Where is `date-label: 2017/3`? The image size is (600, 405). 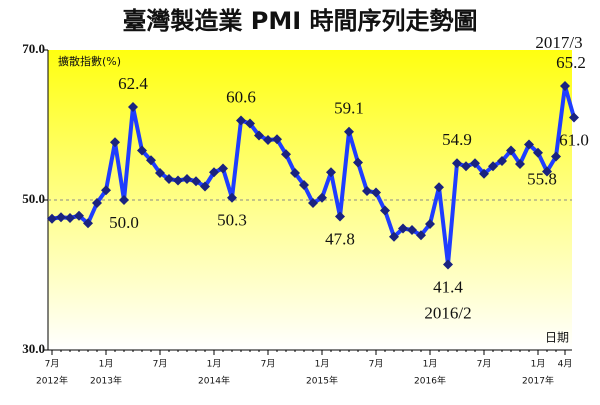
date-label: 2017/3 is located at coordinates (558, 42).